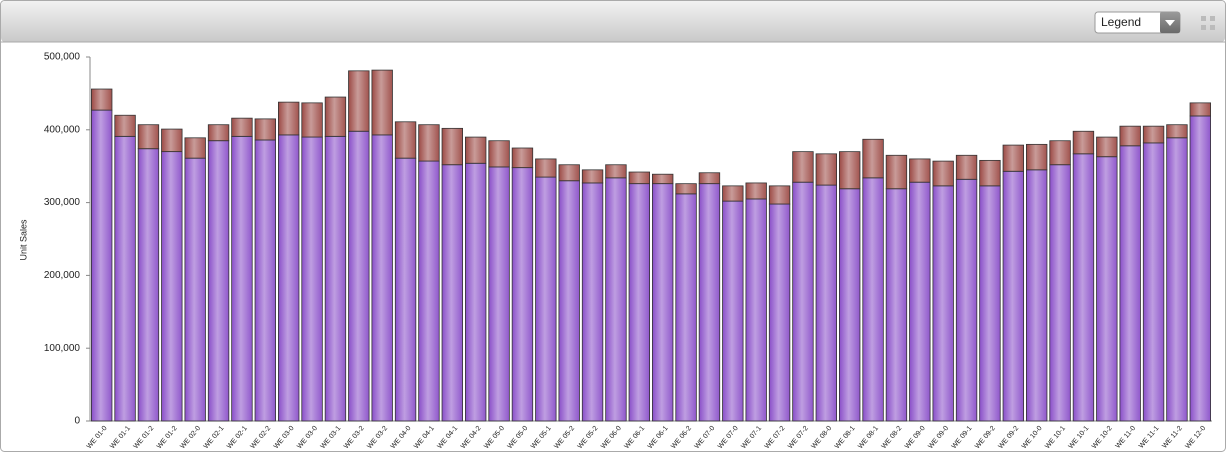  I want to click on dropdown-label: Legend, so click(1121, 22).